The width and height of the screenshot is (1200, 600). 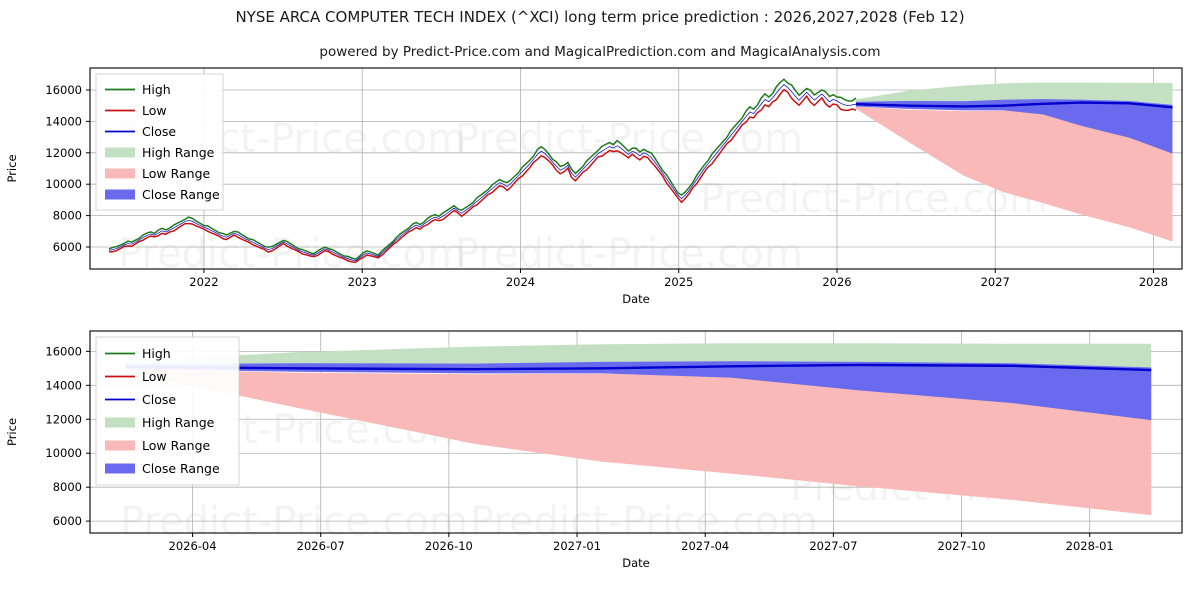 What do you see at coordinates (362, 282) in the screenshot?
I see `x-tick-label: 2023` at bounding box center [362, 282].